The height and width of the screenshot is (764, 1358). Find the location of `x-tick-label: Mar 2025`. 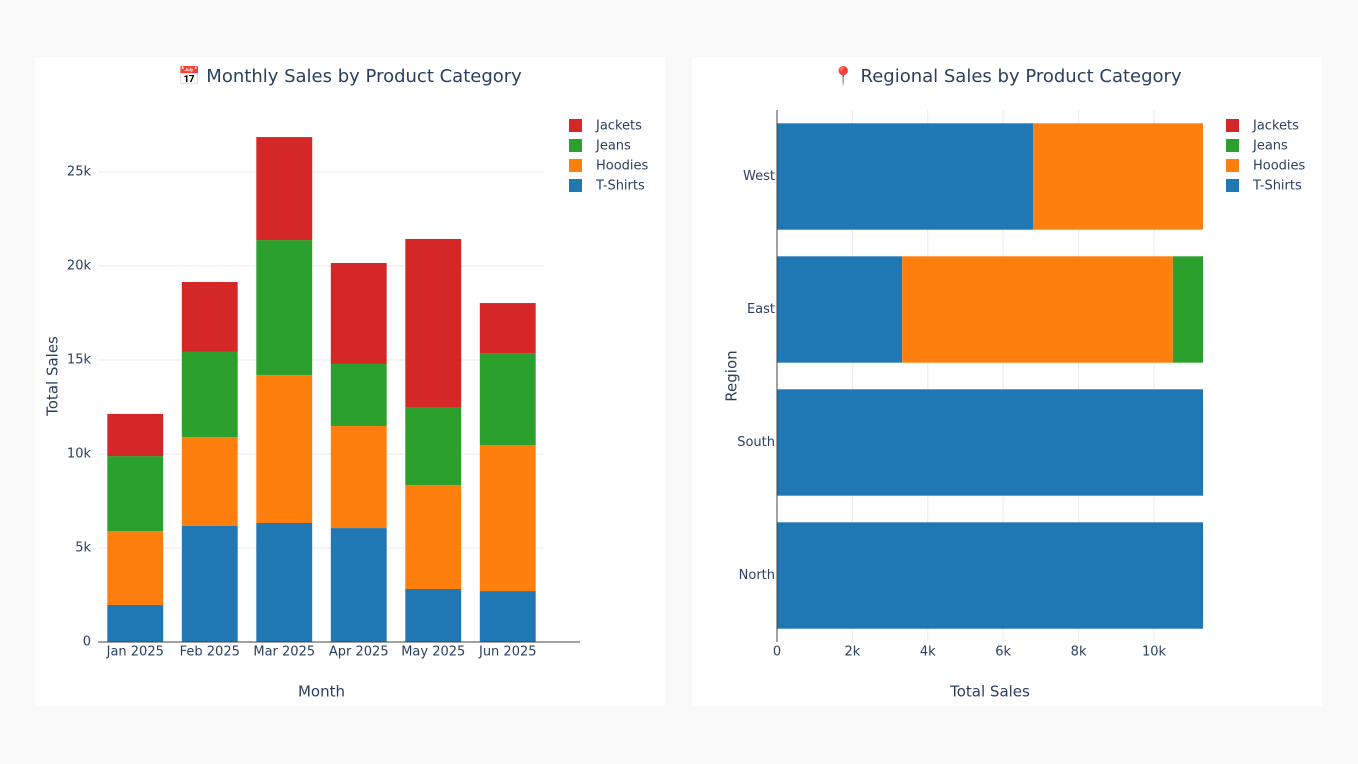

x-tick-label: Mar 2025 is located at coordinates (284, 652).